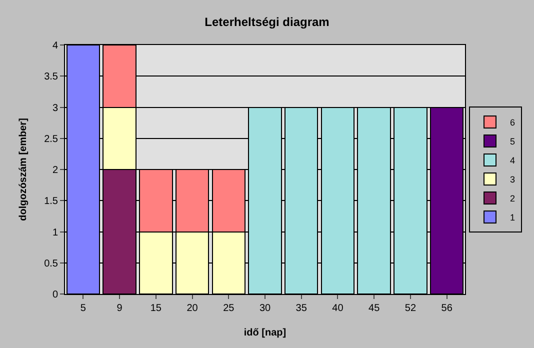 The width and height of the screenshot is (534, 348). I want to click on chart-title: Leterheltségi diagram, so click(267, 21).